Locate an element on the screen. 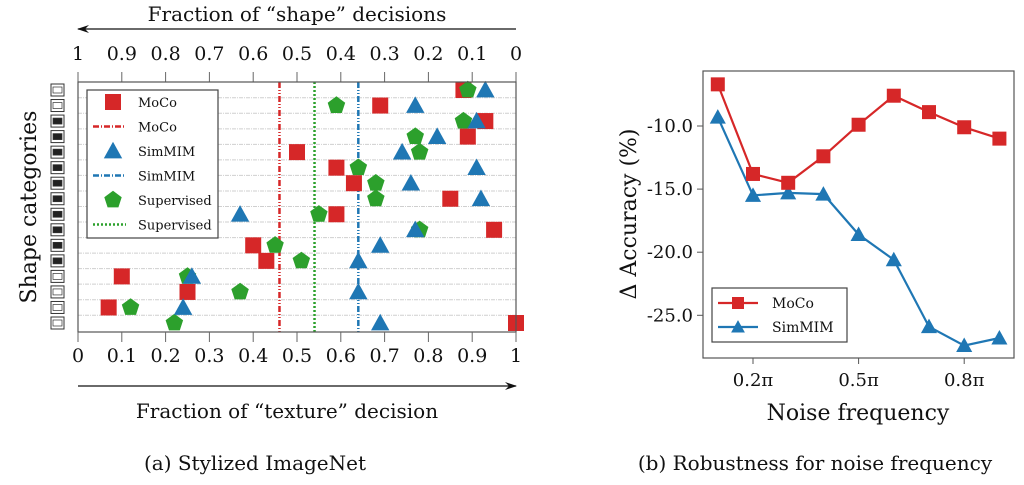 This screenshot has width=1024, height=485. keyboard-icon is located at coordinates (57, 168).